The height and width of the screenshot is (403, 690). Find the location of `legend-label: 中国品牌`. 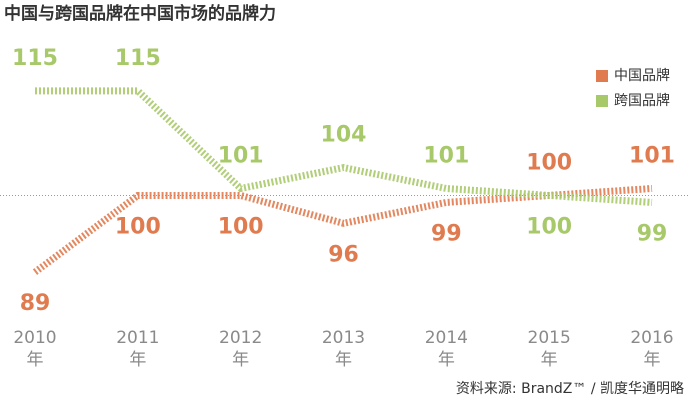

legend-label: 中国品牌 is located at coordinates (642, 75).